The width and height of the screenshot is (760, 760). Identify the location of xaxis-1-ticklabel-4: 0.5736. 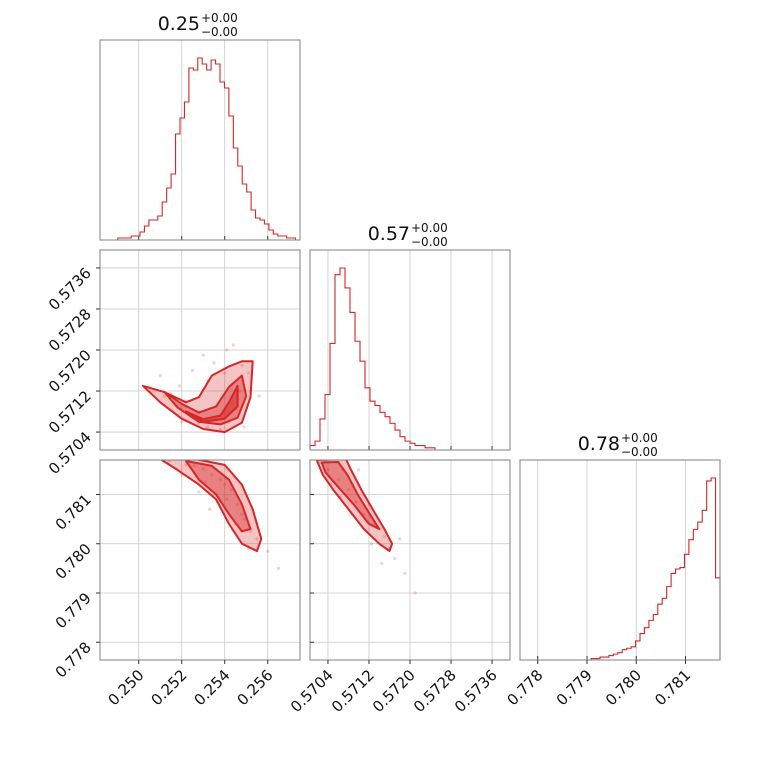
(476, 691).